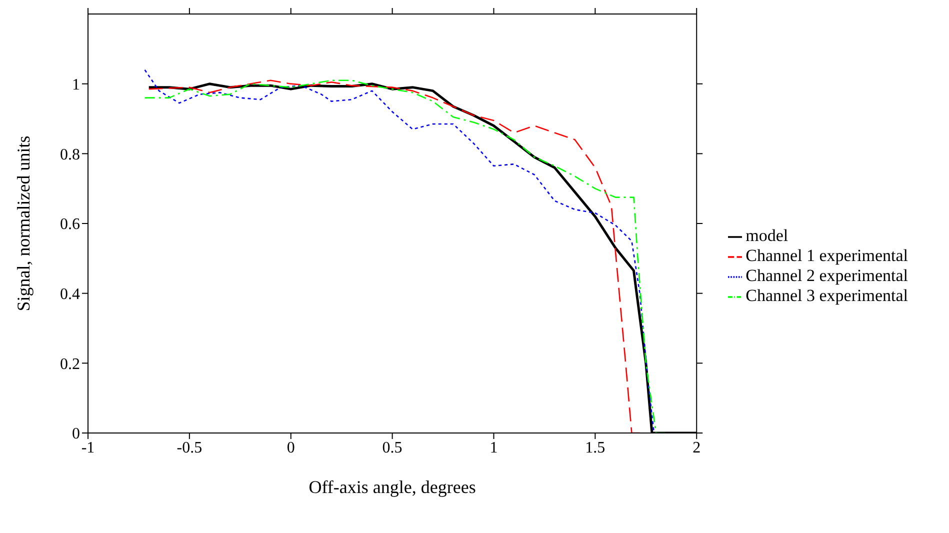  Describe the element at coordinates (392, 487) in the screenshot. I see `x-axis-title: Off-axis angle, degrees` at that location.